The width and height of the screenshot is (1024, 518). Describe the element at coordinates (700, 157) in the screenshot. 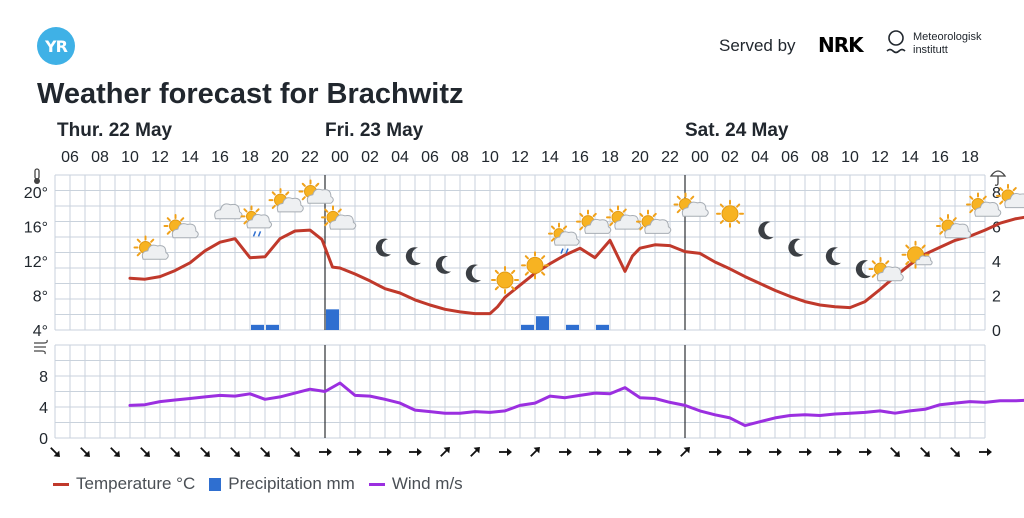

I see `hour-label: 00` at that location.